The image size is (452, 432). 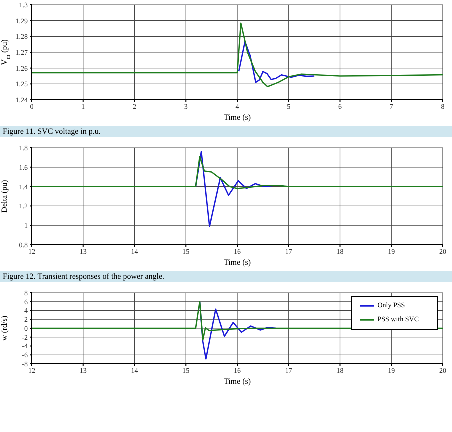 What do you see at coordinates (226, 276) in the screenshot?
I see `caption: Figure 12. Transient responses of the power angle.` at bounding box center [226, 276].